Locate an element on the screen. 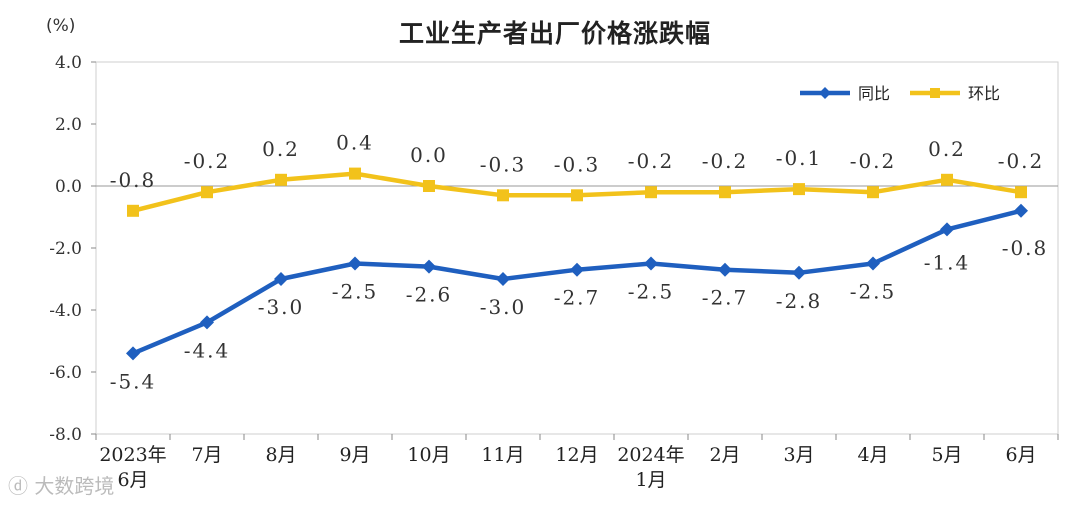 The width and height of the screenshot is (1080, 506). data-label: 0.0 is located at coordinates (429, 155).